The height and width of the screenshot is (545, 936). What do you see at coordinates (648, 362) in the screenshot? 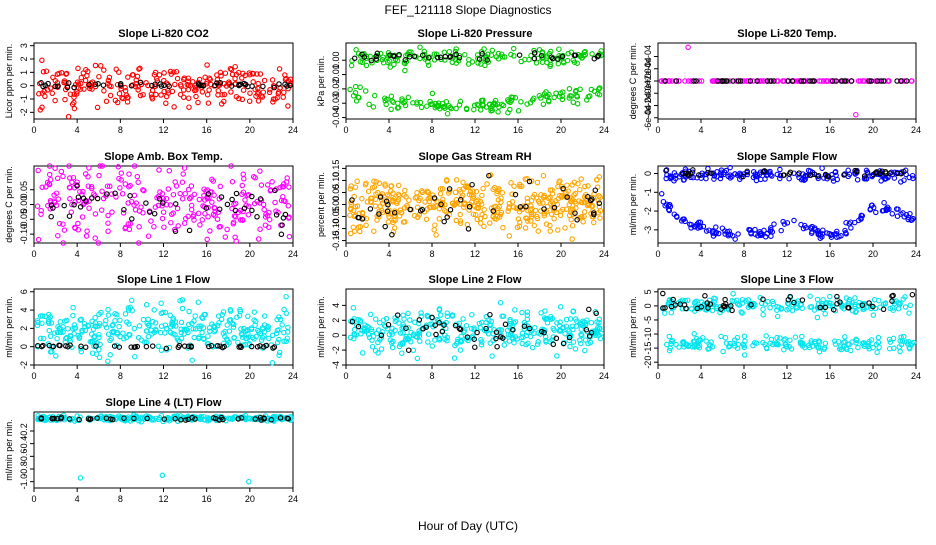
I see `y-tick-label: -20` at bounding box center [648, 362].